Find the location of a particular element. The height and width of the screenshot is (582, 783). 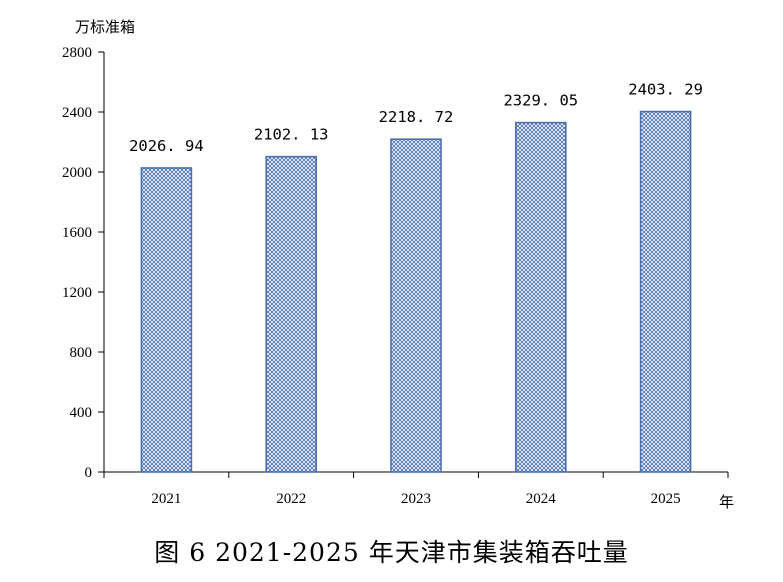

data-label-2022: 2102. 13 is located at coordinates (291, 135).